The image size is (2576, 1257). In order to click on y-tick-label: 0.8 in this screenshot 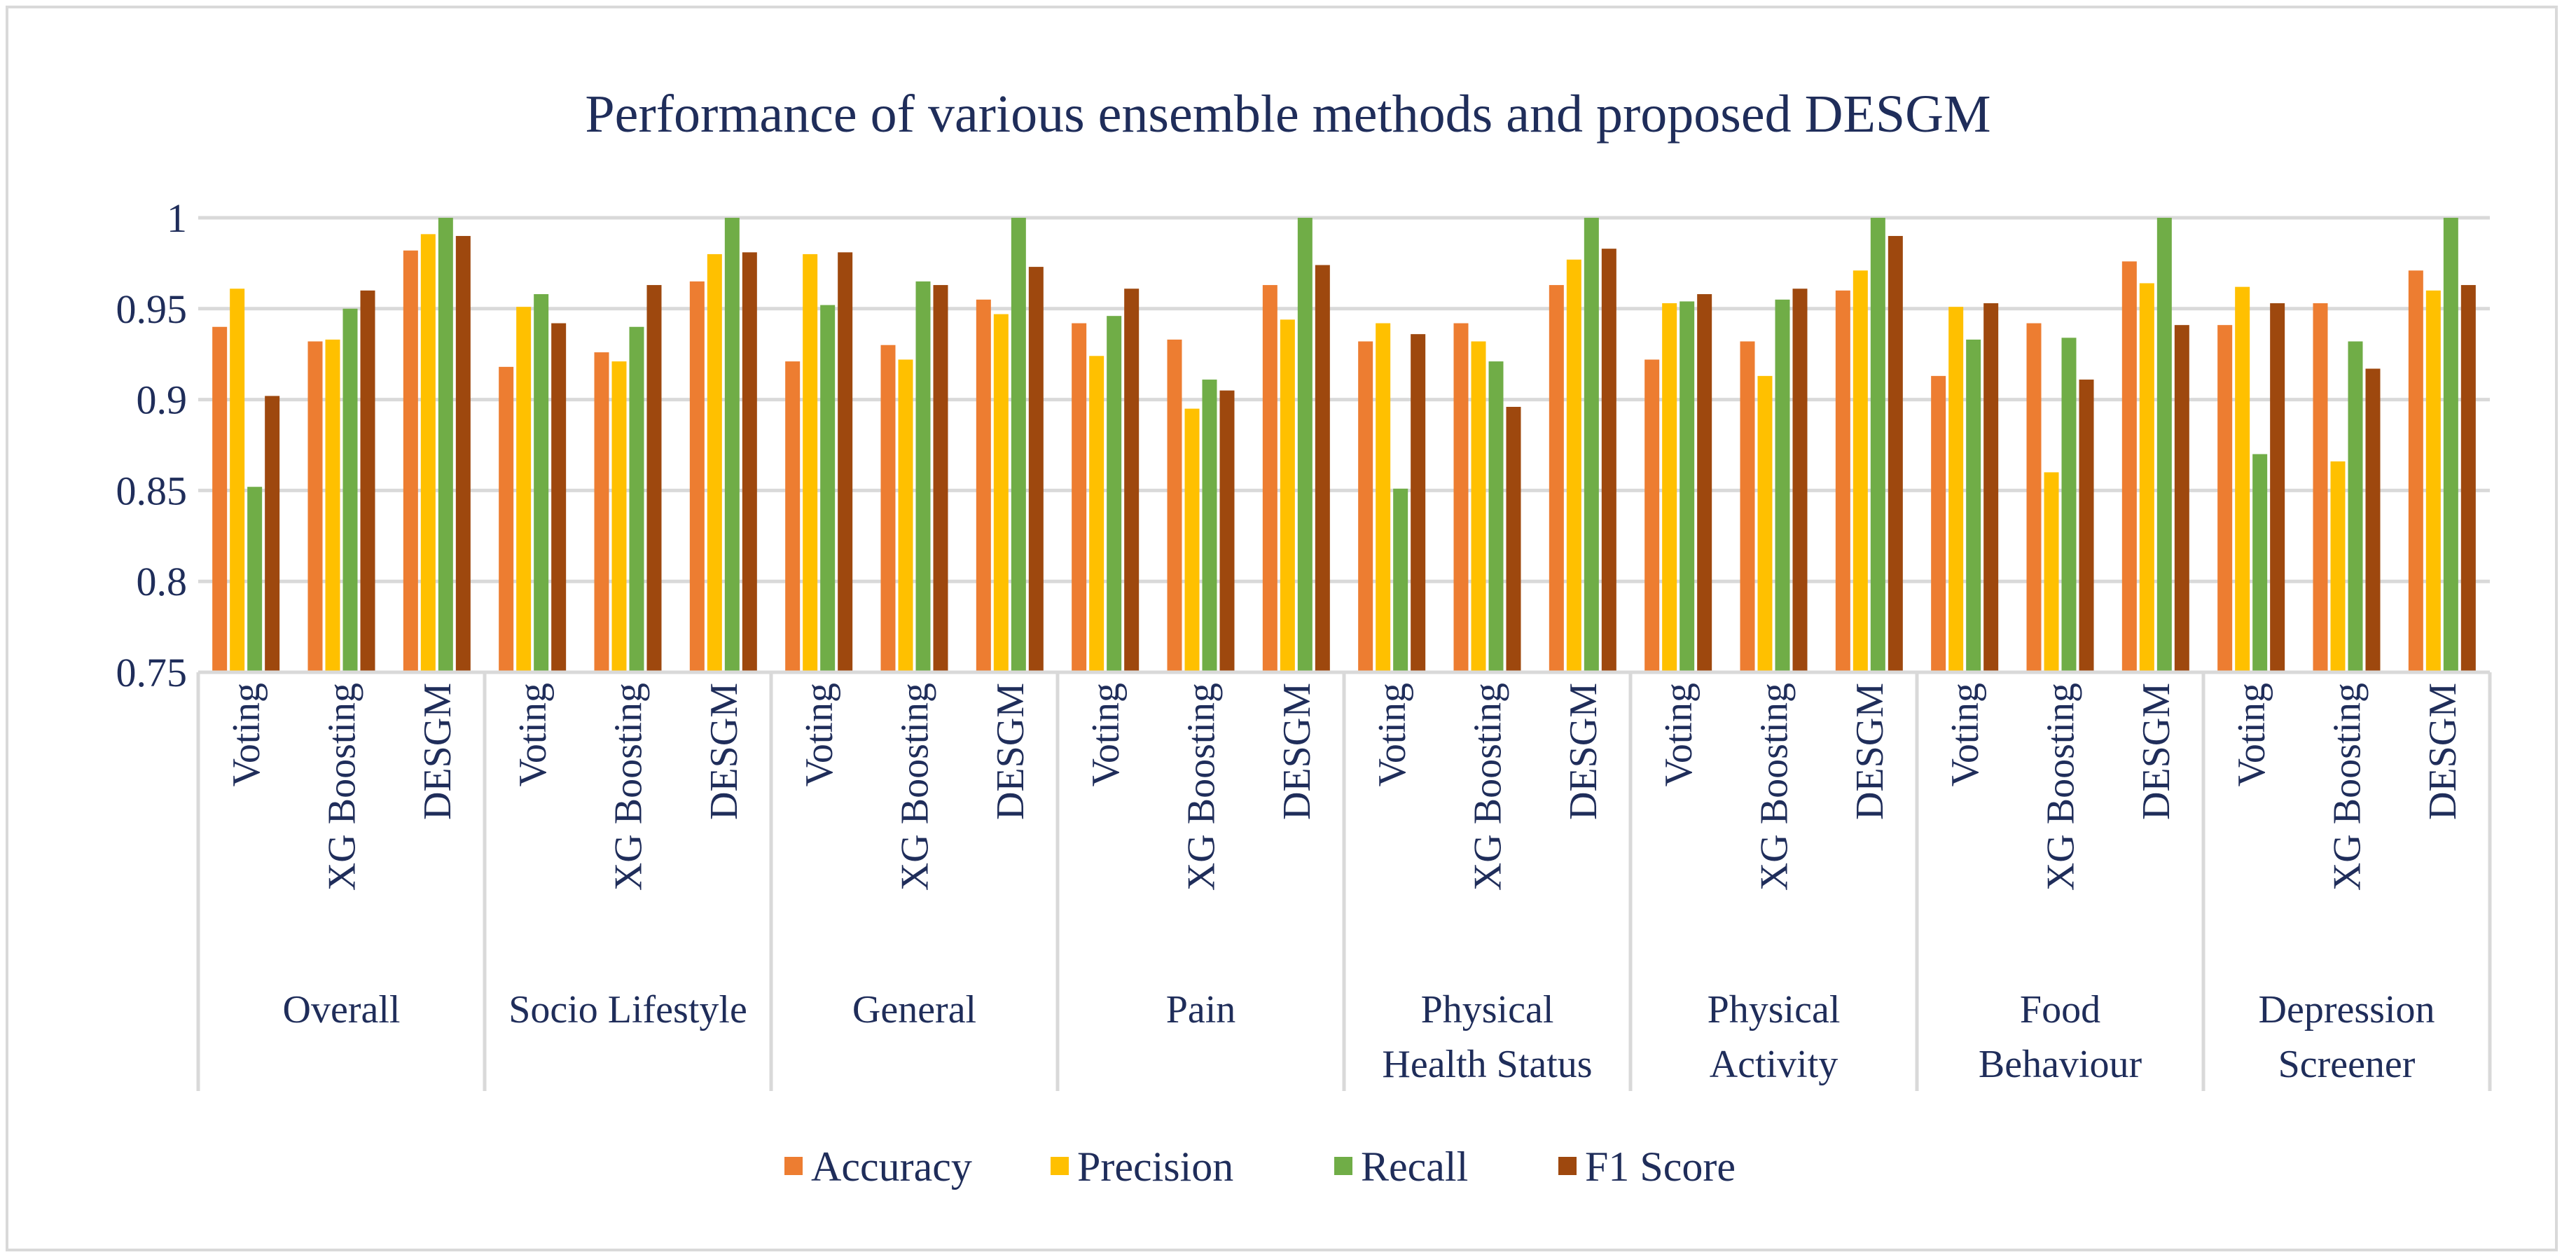, I will do `click(163, 581)`.